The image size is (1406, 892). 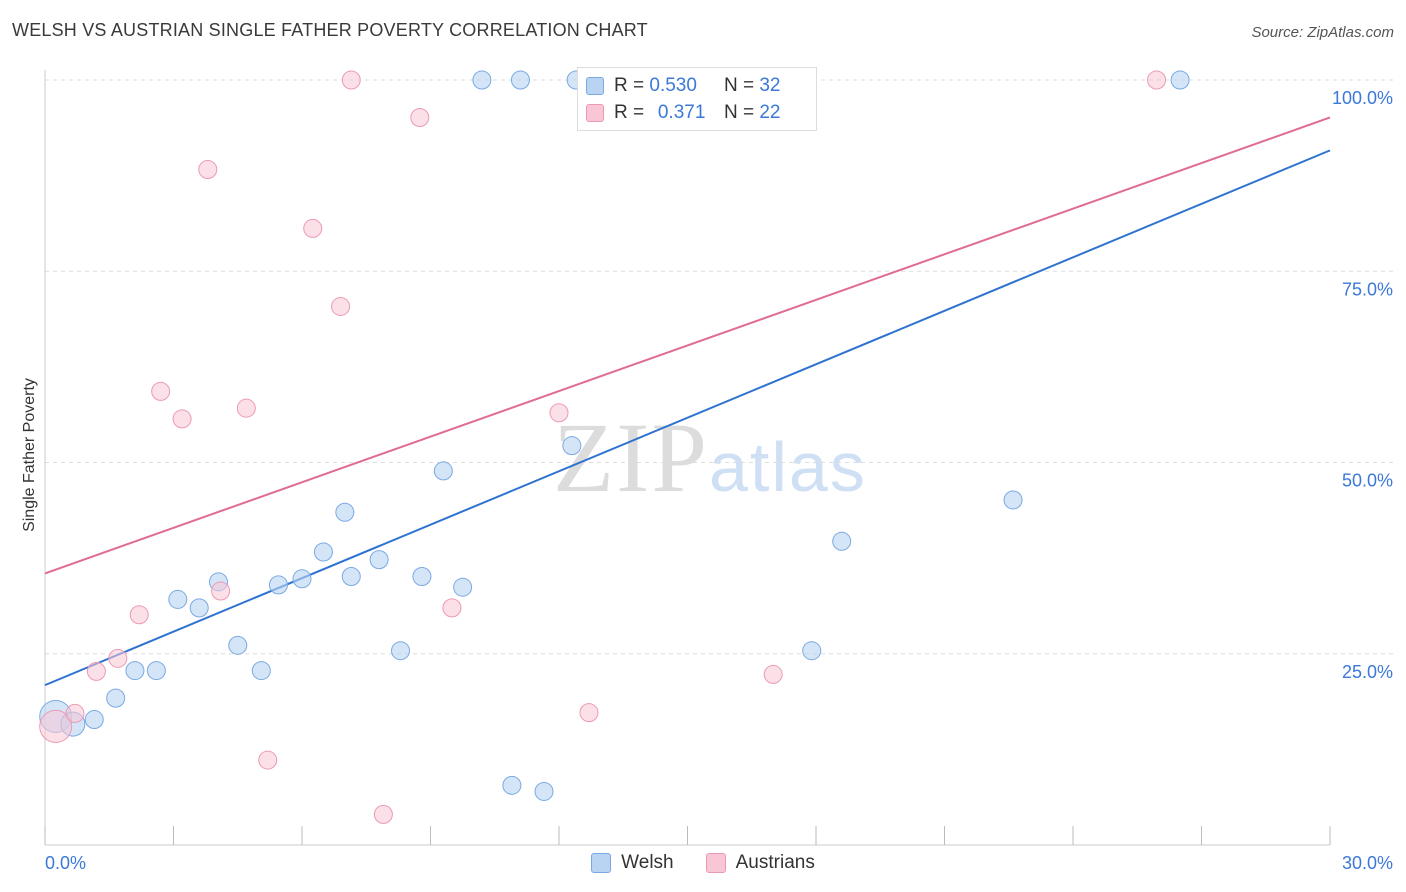 I want to click on chart-source: Source: ZipAtlas.com, so click(x=1322, y=32).